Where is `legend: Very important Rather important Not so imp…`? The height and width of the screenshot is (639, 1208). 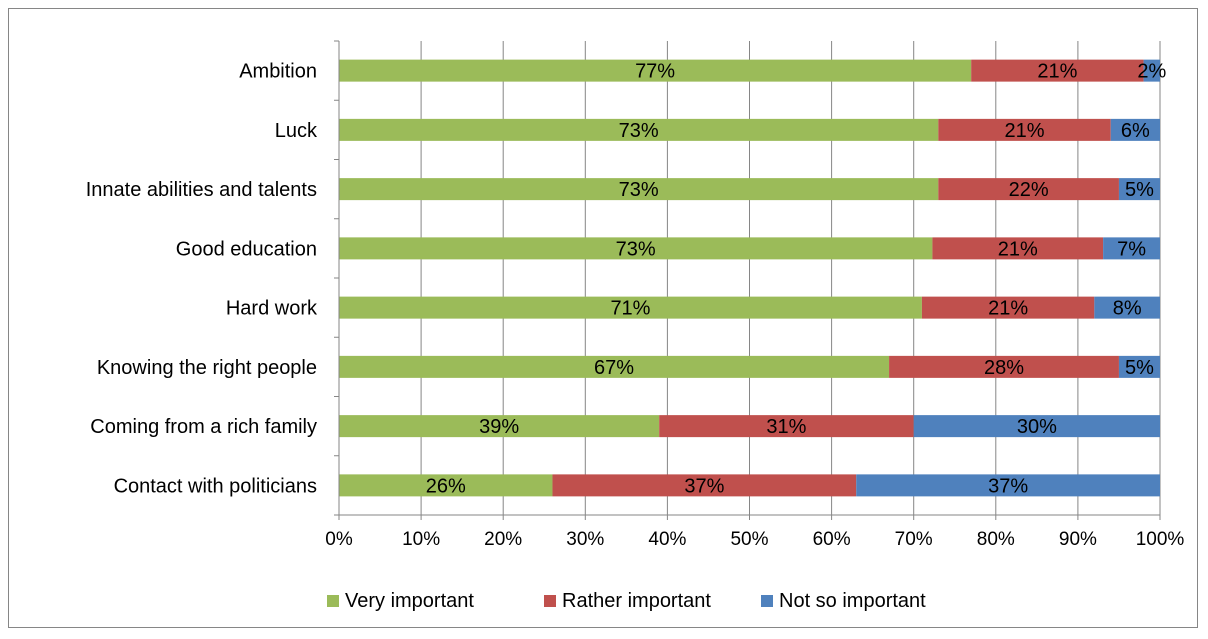 legend: Very important Rather important Not so imp… is located at coordinates (626, 601).